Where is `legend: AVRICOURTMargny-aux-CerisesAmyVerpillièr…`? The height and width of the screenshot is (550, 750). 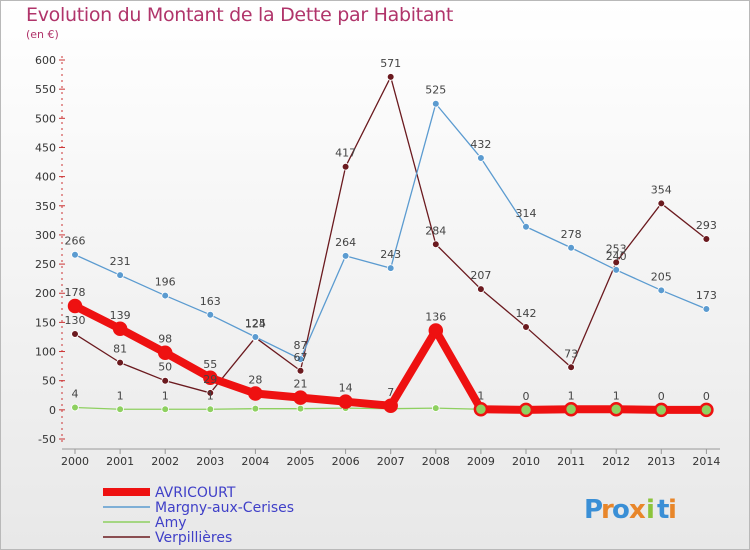 legend: AVRICOURTMargny-aux-CerisesAmyVerpillièr… is located at coordinates (198, 515).